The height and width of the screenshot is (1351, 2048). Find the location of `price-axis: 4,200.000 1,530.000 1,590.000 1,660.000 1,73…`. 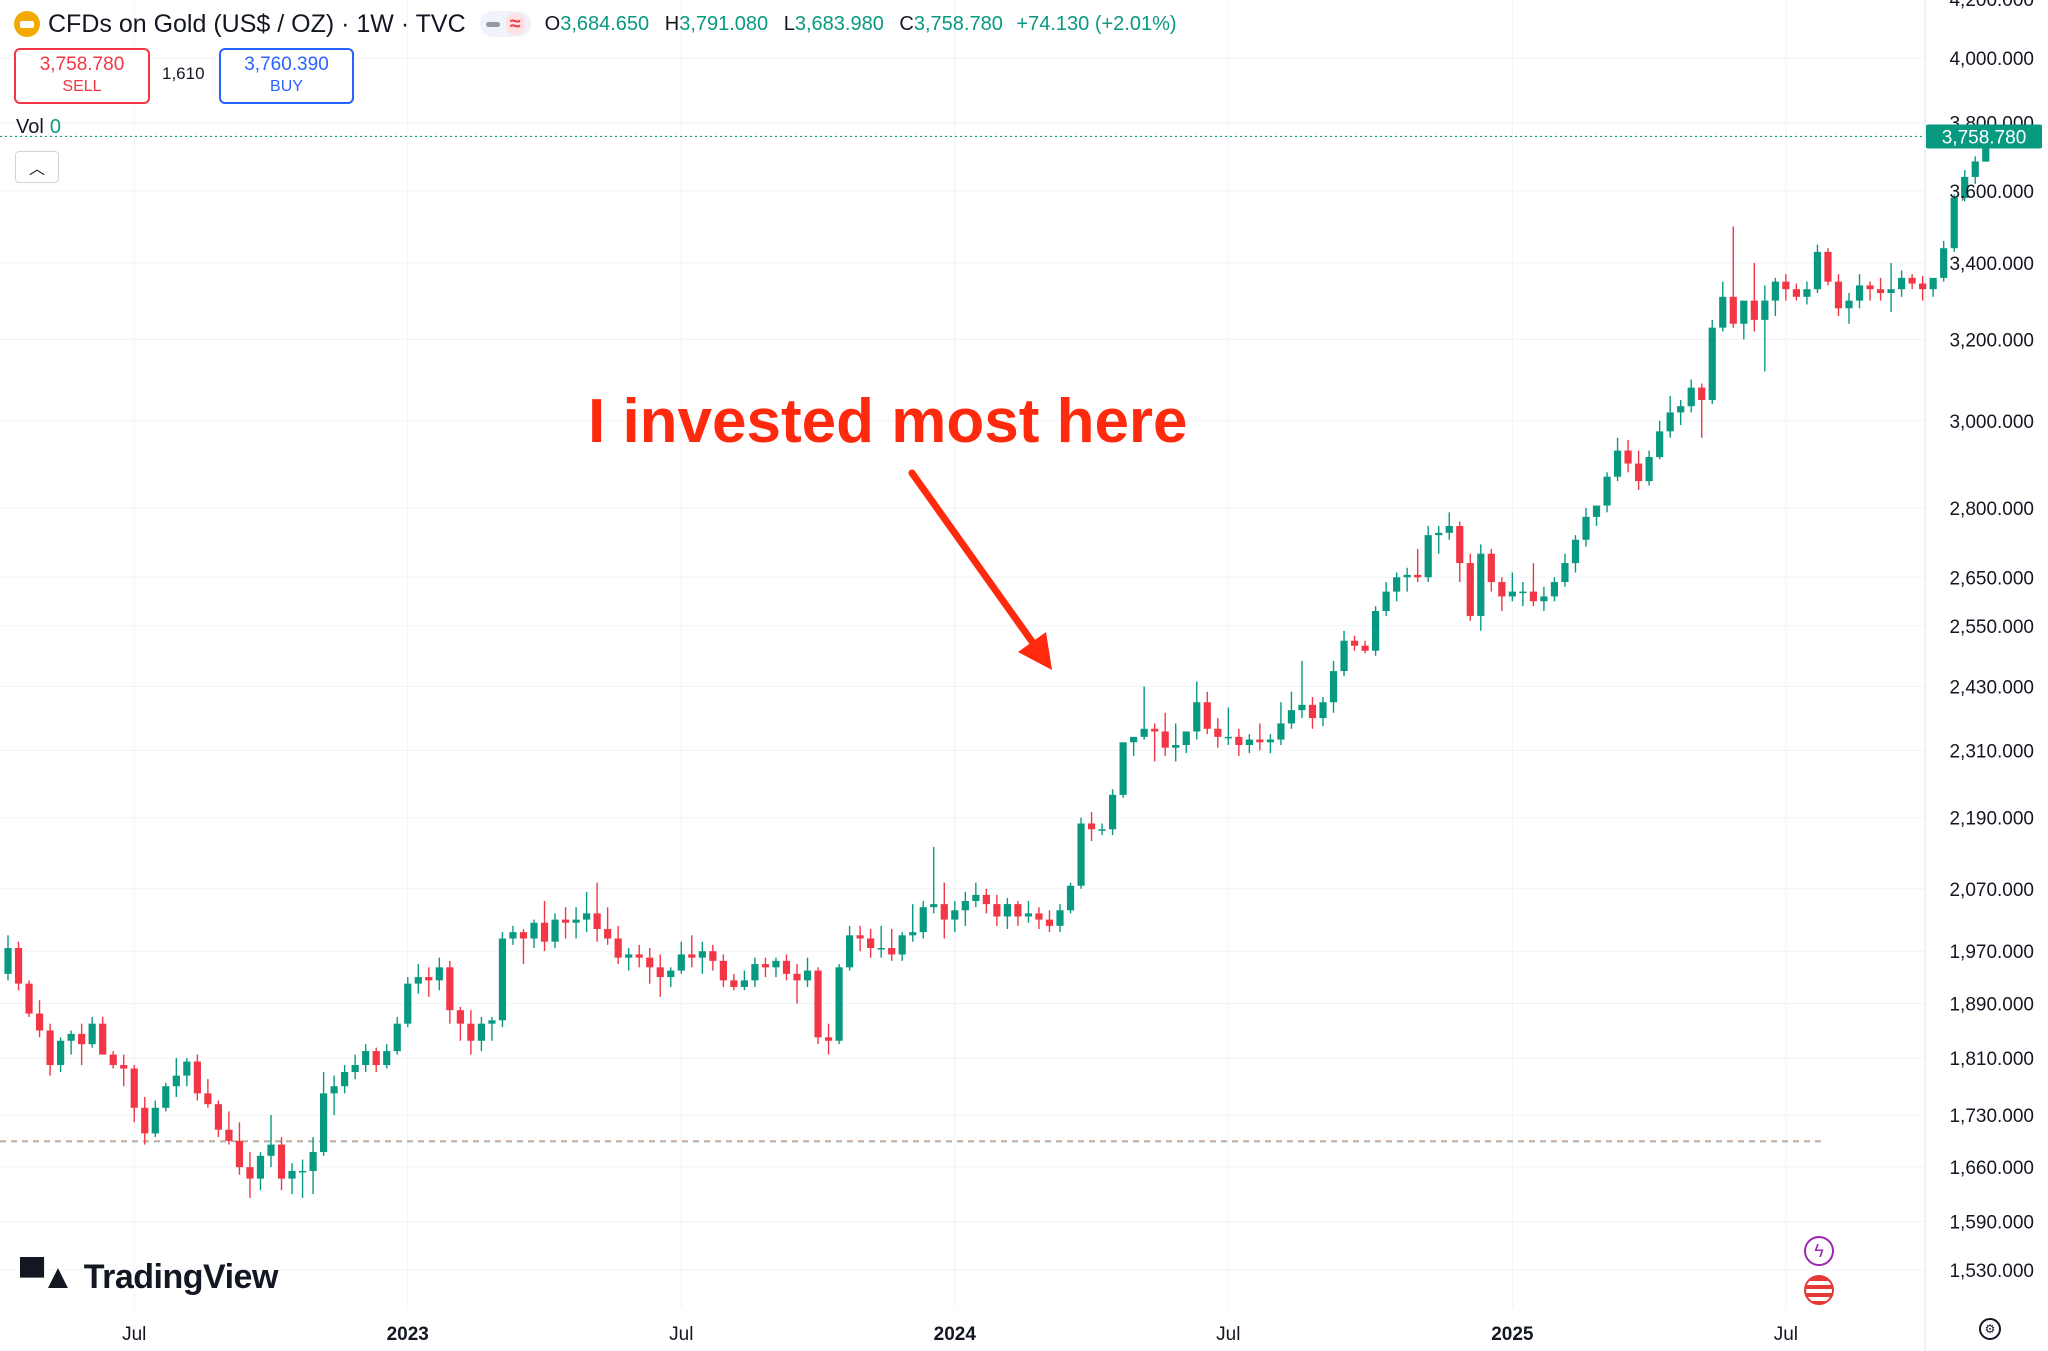

price-axis: 4,200.000 1,530.000 1,590.000 1,660.000 1,73… is located at coordinates (1991, 641).